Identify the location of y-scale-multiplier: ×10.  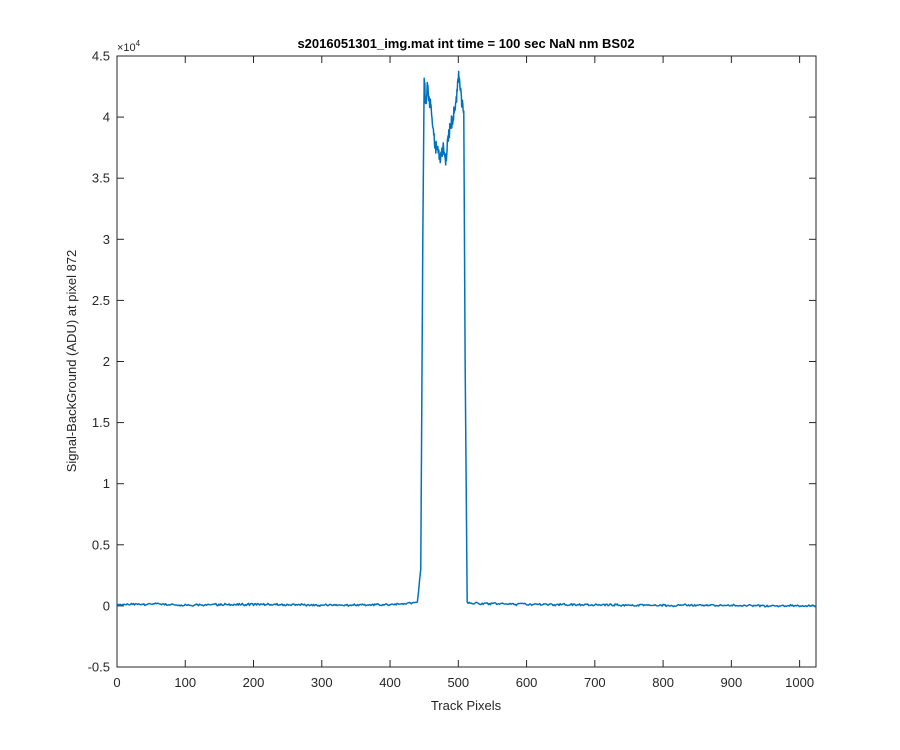
(126, 48).